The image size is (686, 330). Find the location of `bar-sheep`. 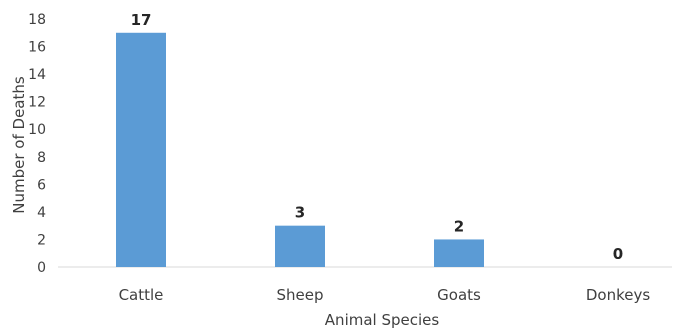

bar-sheep is located at coordinates (300, 246).